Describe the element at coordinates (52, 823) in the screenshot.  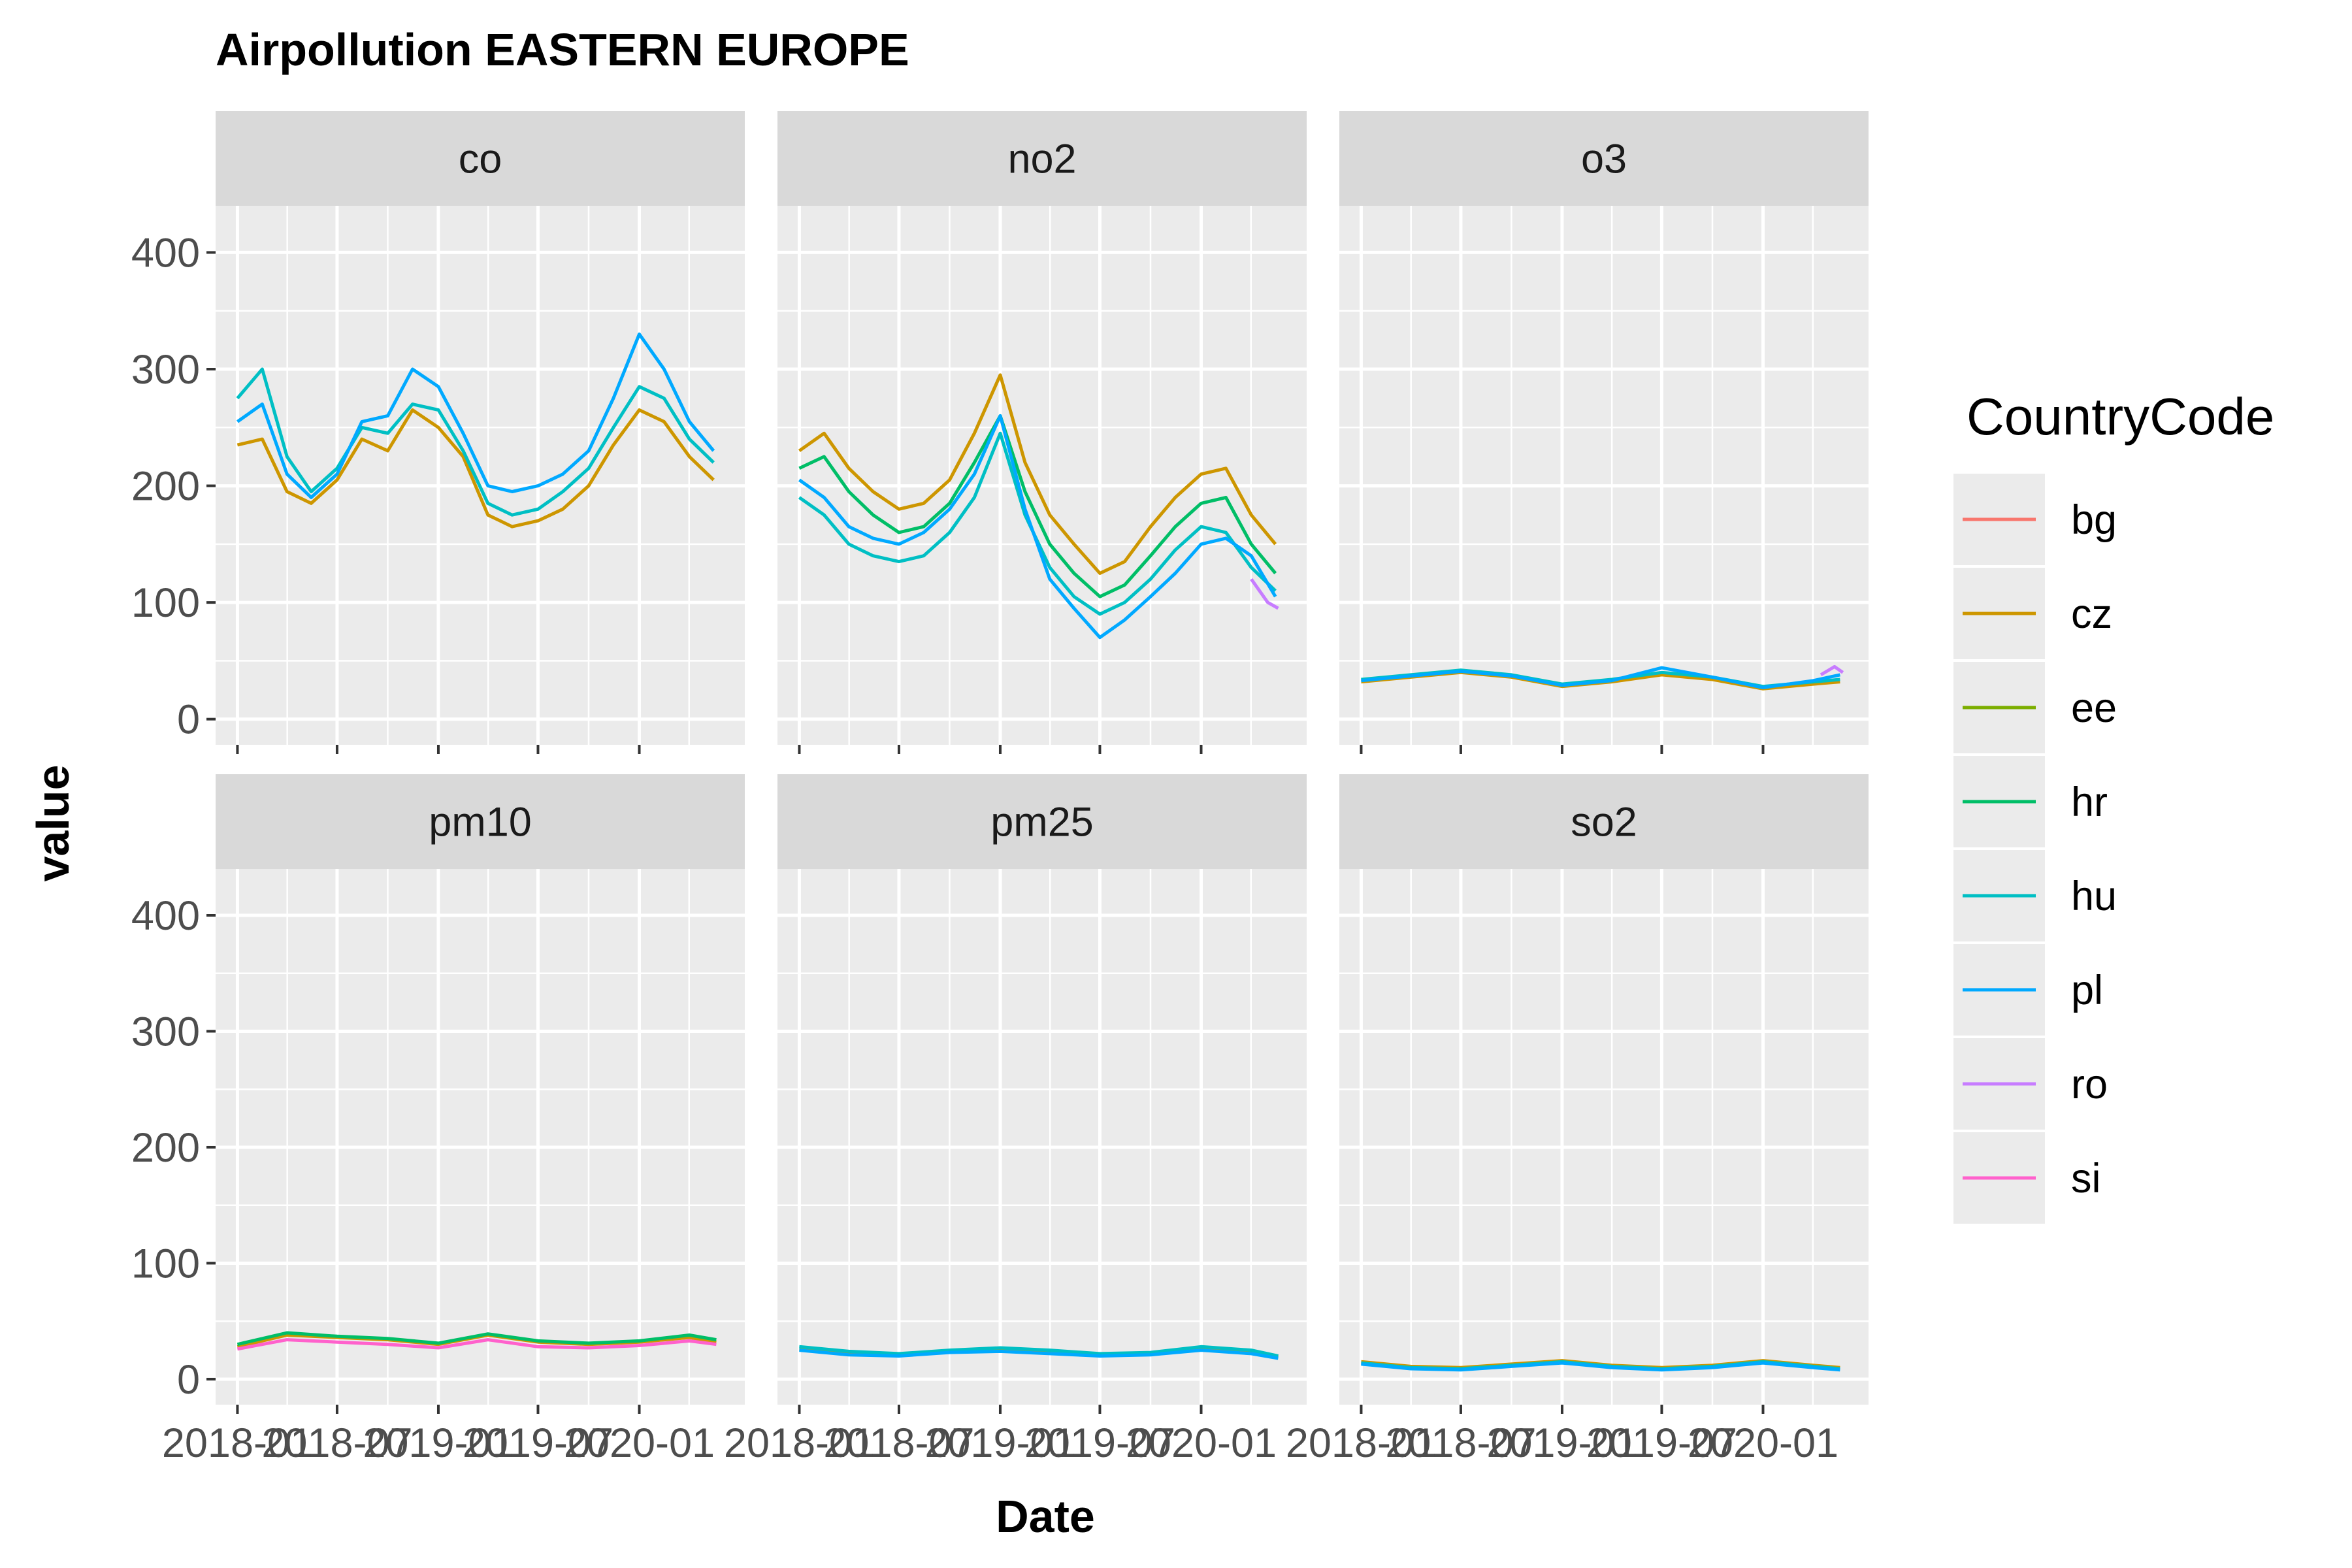
I see `y-axis-title: value` at that location.